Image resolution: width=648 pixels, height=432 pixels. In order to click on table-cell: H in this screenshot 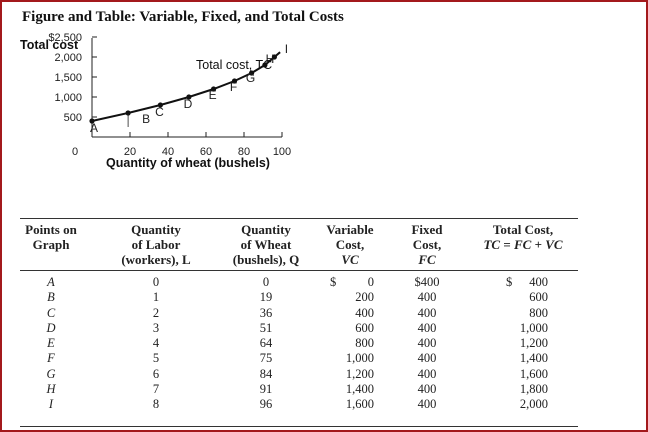, I will do `click(51, 389)`.